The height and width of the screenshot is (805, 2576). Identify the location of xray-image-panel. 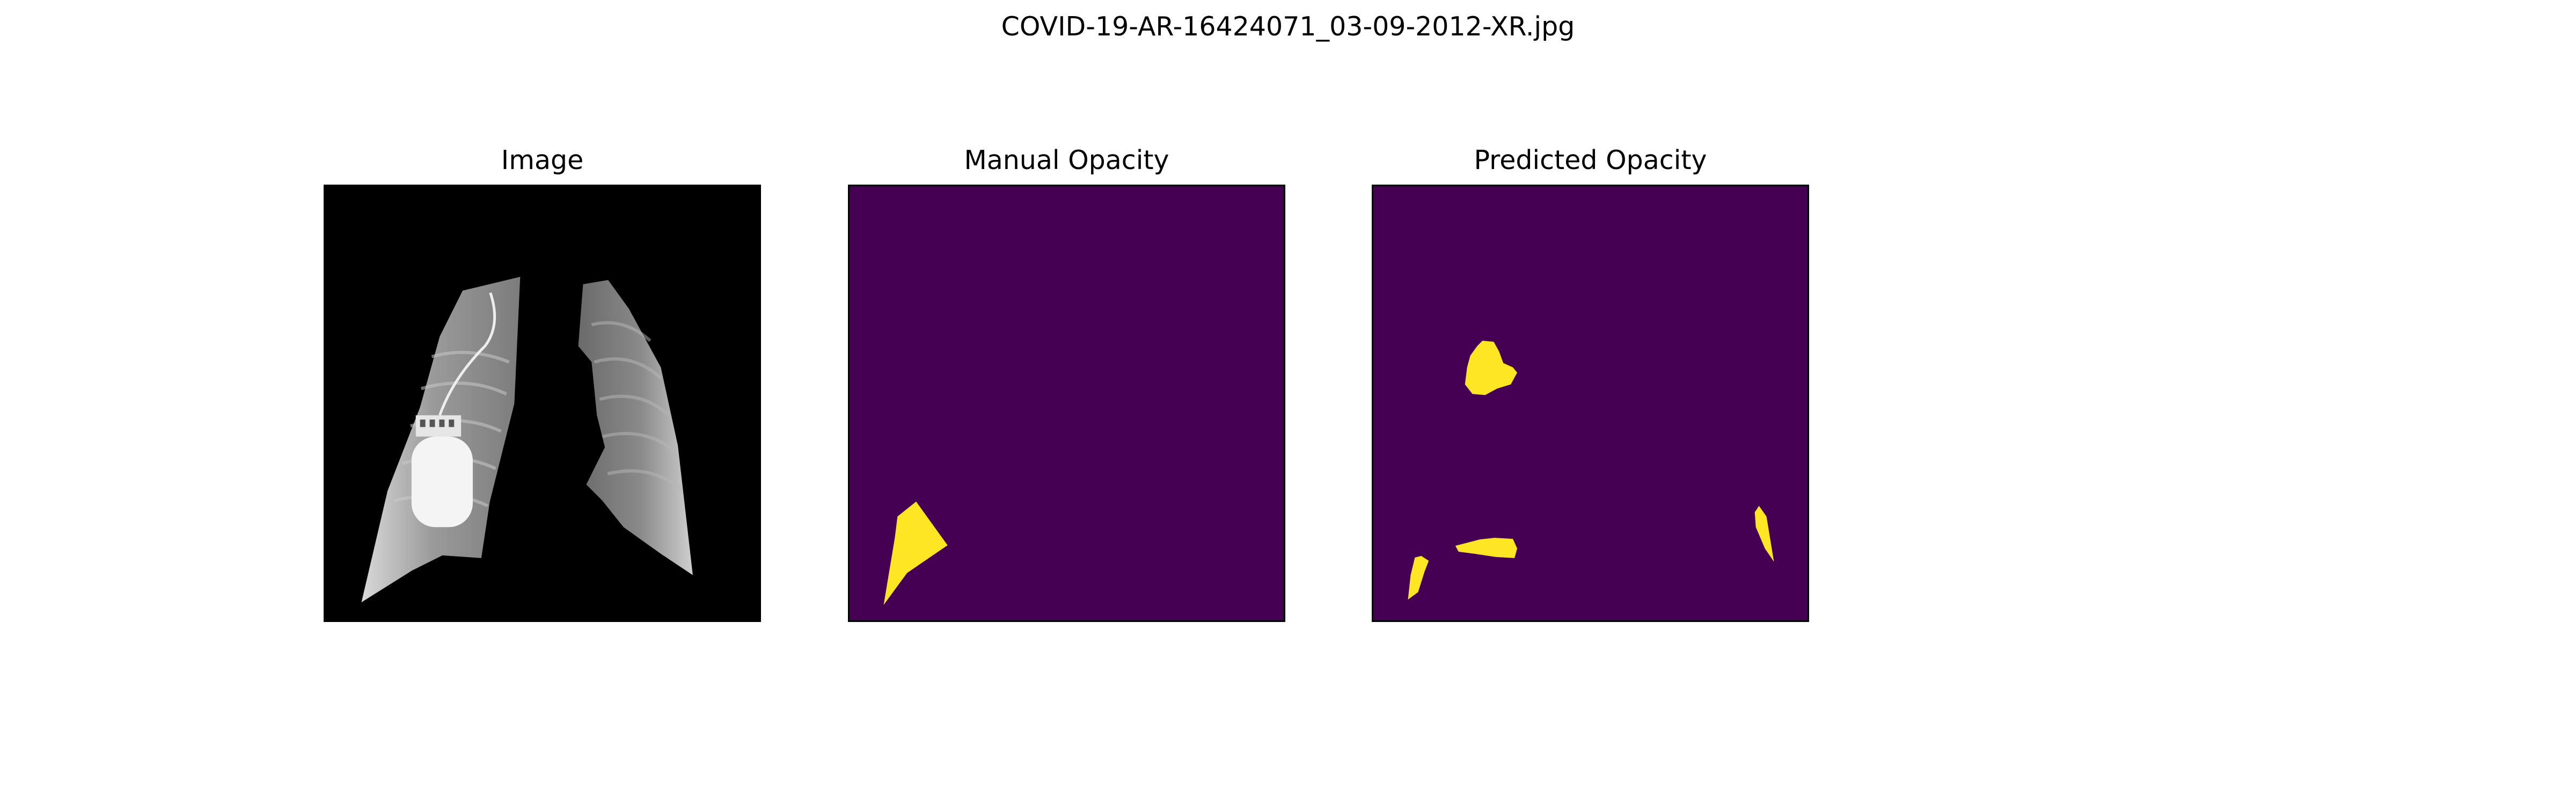
(542, 403).